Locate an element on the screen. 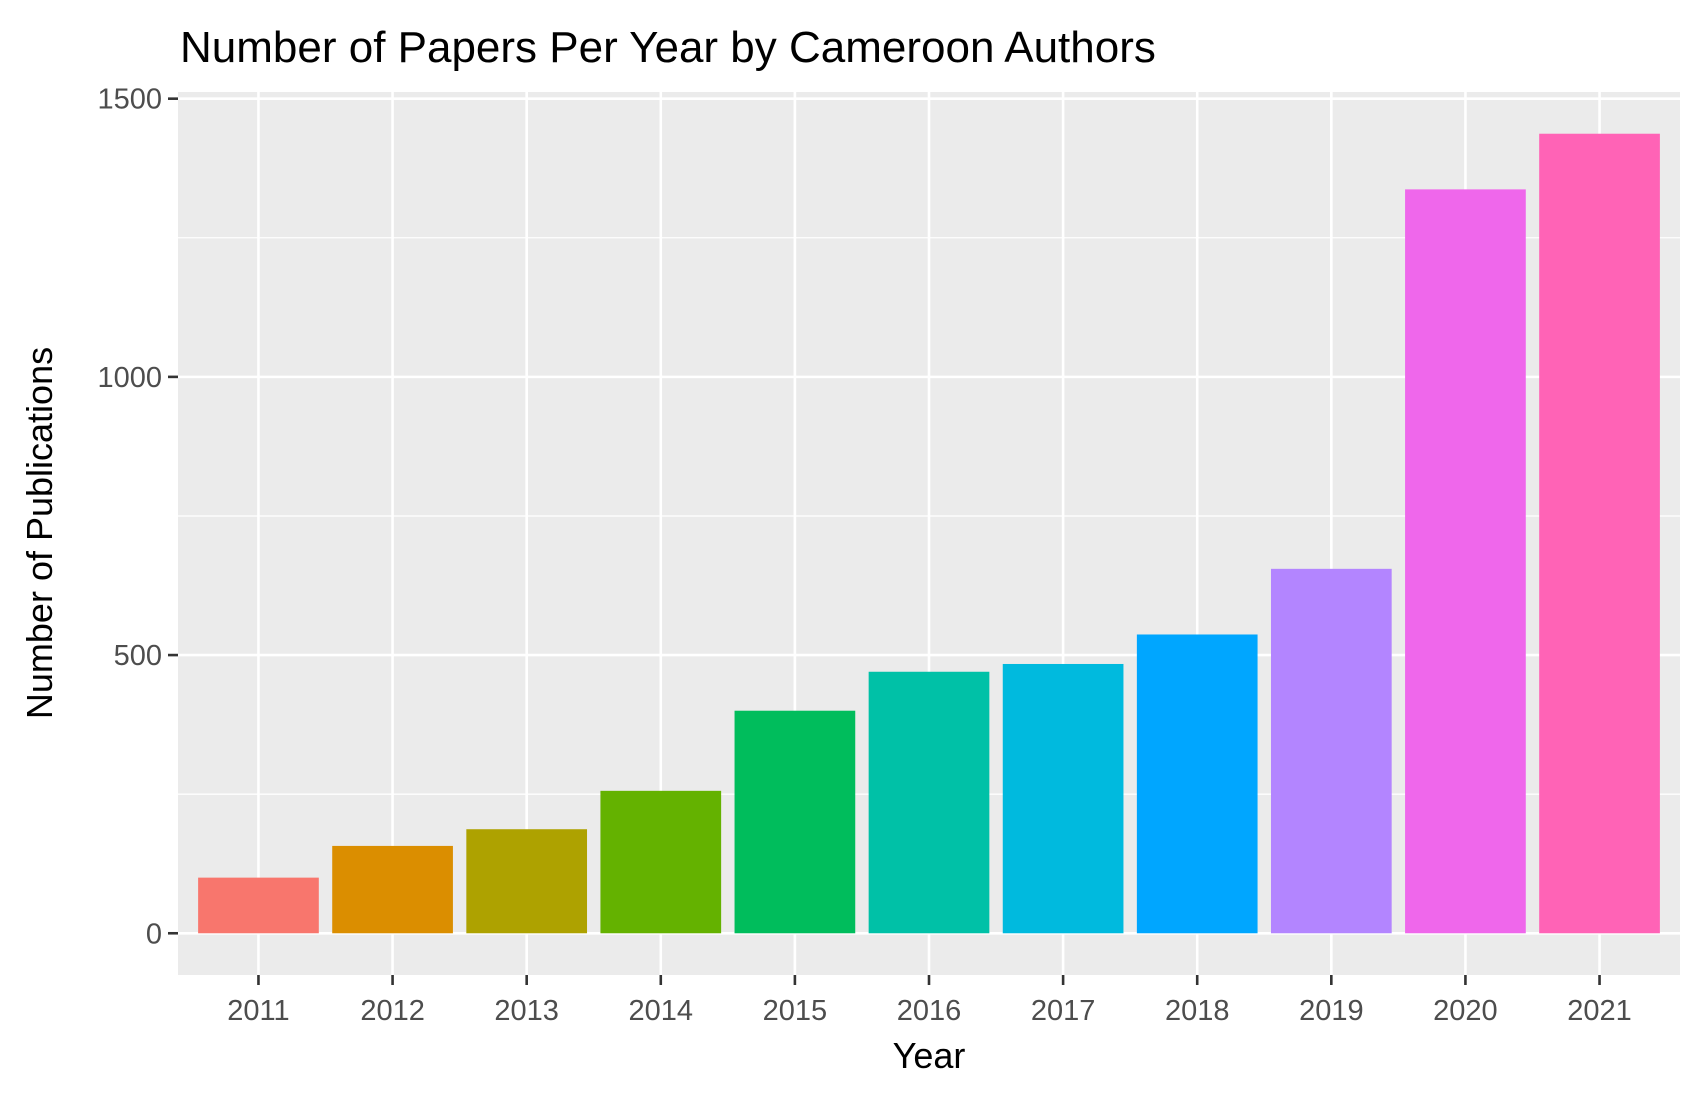  y-axis: 0 500 1000 1500 is located at coordinates (137, 517).